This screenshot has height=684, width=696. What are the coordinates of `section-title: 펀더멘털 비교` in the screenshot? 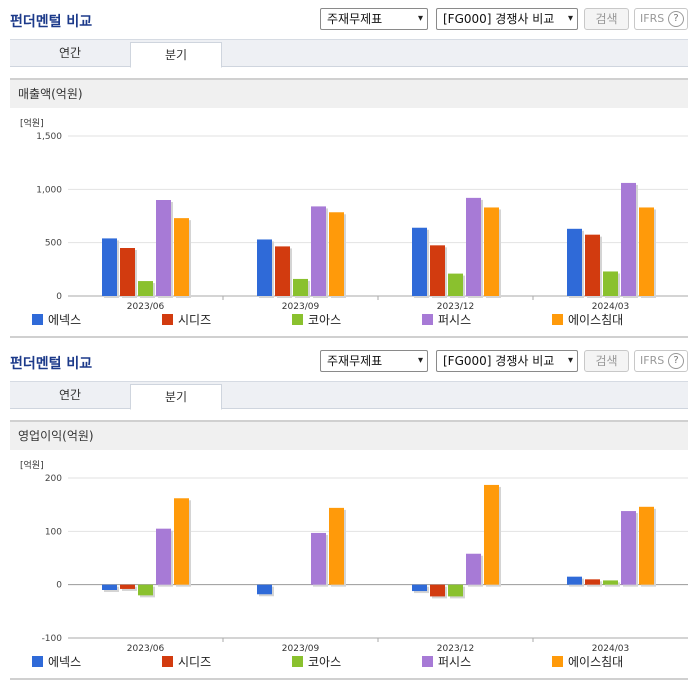 It's located at (51, 22).